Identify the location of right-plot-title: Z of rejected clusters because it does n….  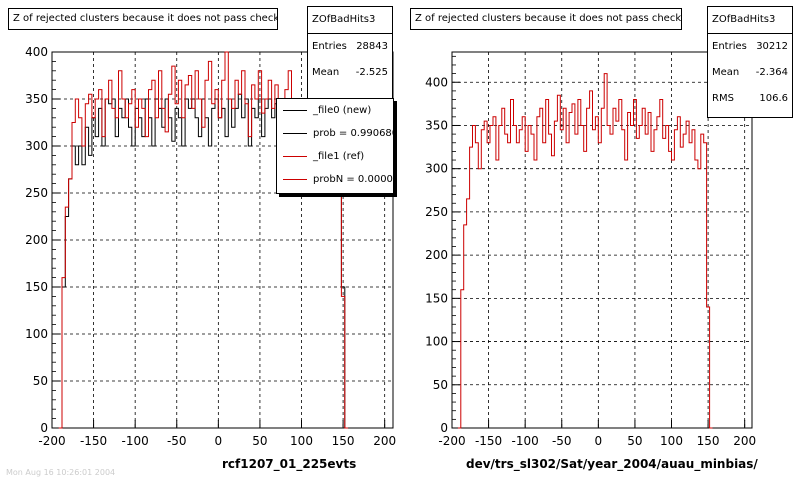
(546, 19).